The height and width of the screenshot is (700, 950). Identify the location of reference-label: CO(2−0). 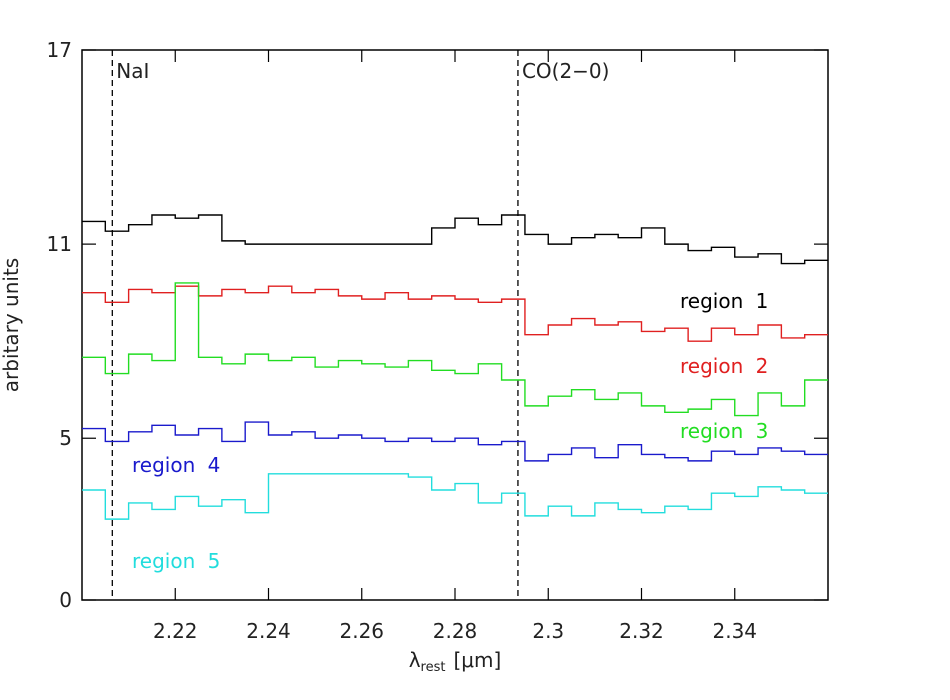
(566, 71).